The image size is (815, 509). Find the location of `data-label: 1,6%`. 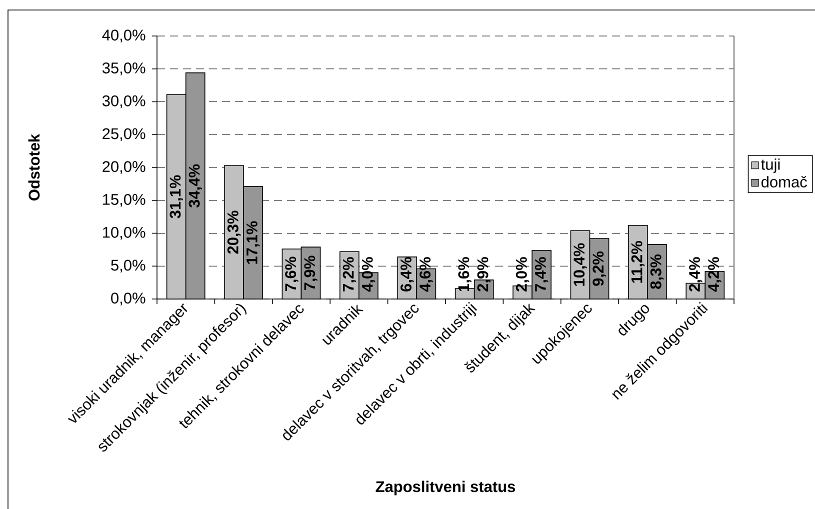

data-label: 1,6% is located at coordinates (465, 274).